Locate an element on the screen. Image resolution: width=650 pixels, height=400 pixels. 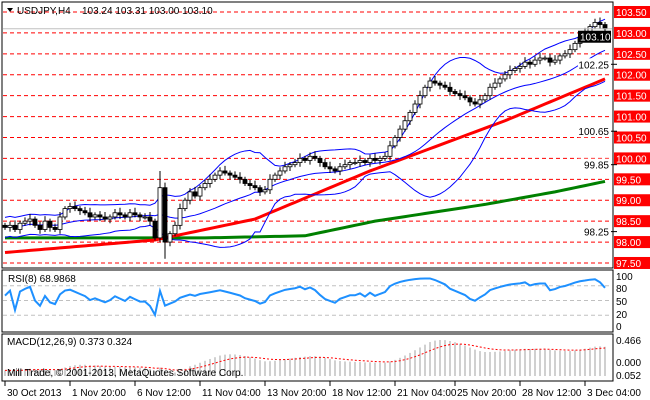
macd-tick-zero: 0.000 is located at coordinates (628, 363).